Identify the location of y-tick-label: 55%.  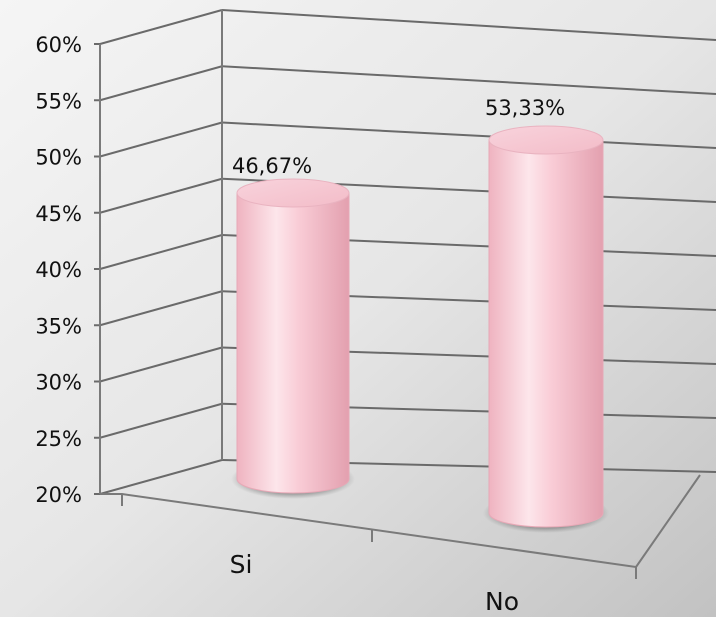
(58, 101).